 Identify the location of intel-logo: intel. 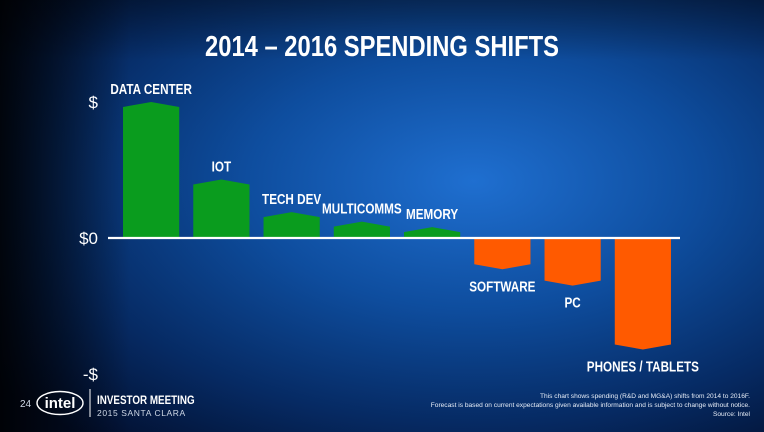
(60, 403).